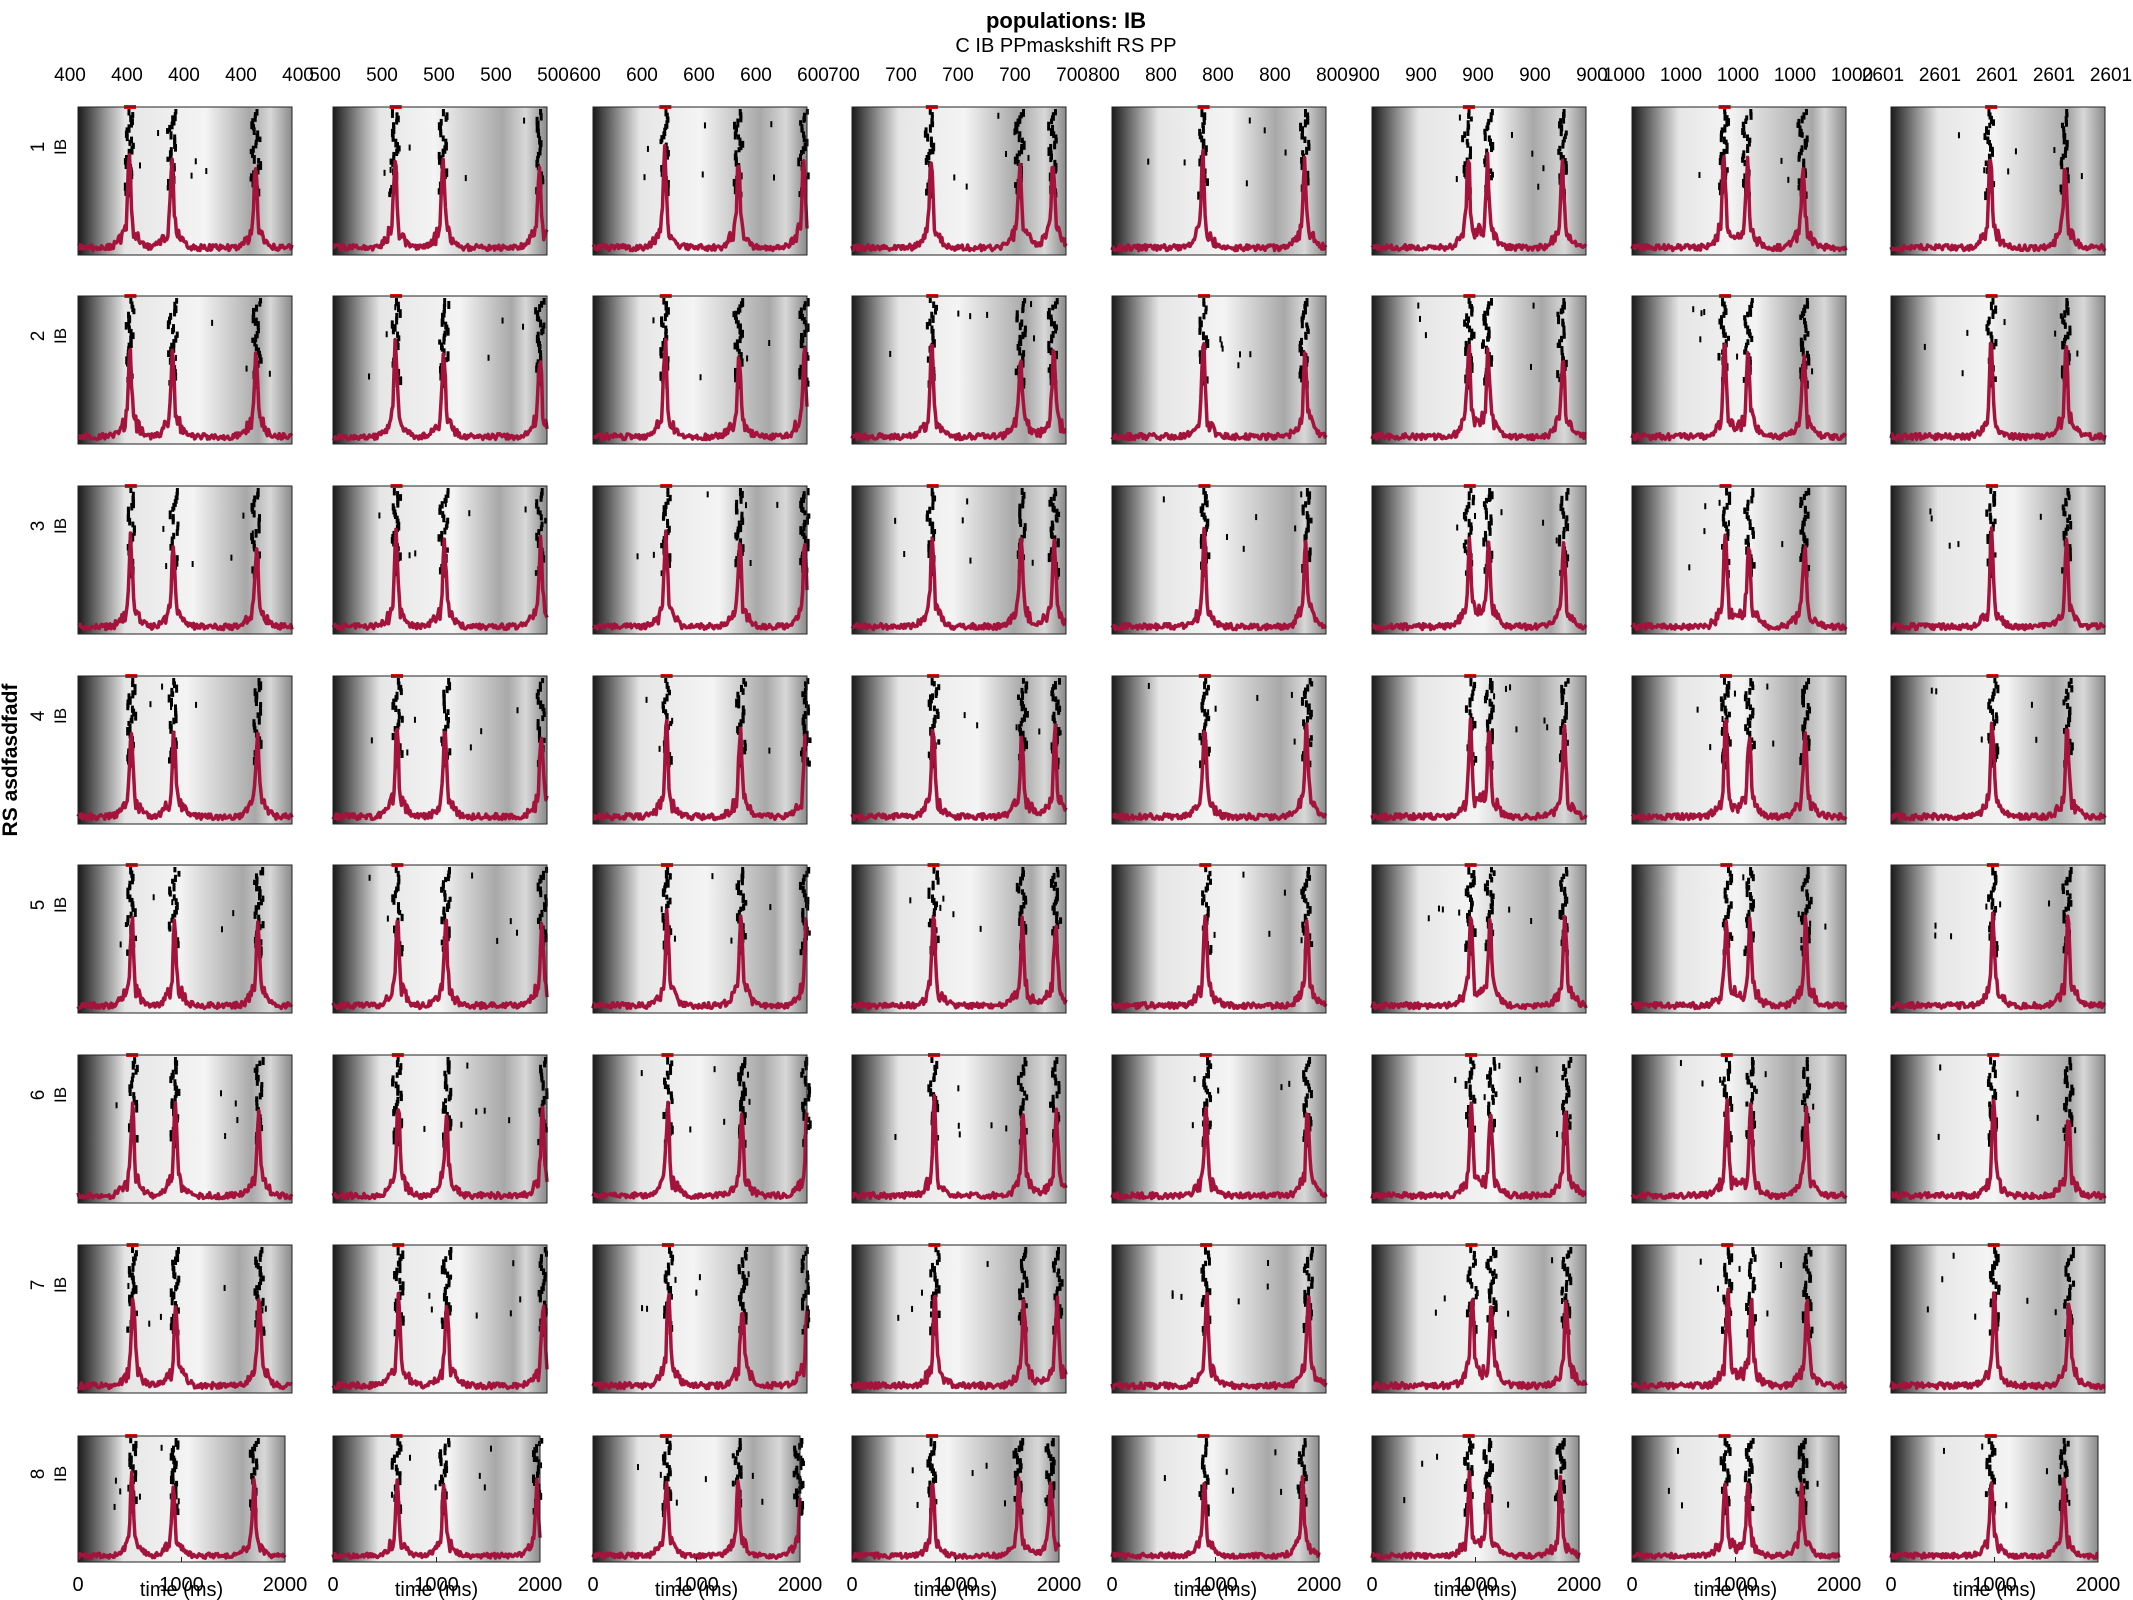 Image resolution: width=2133 pixels, height=1600 pixels. Describe the element at coordinates (959, 560) in the screenshot. I see `panel-background` at that location.